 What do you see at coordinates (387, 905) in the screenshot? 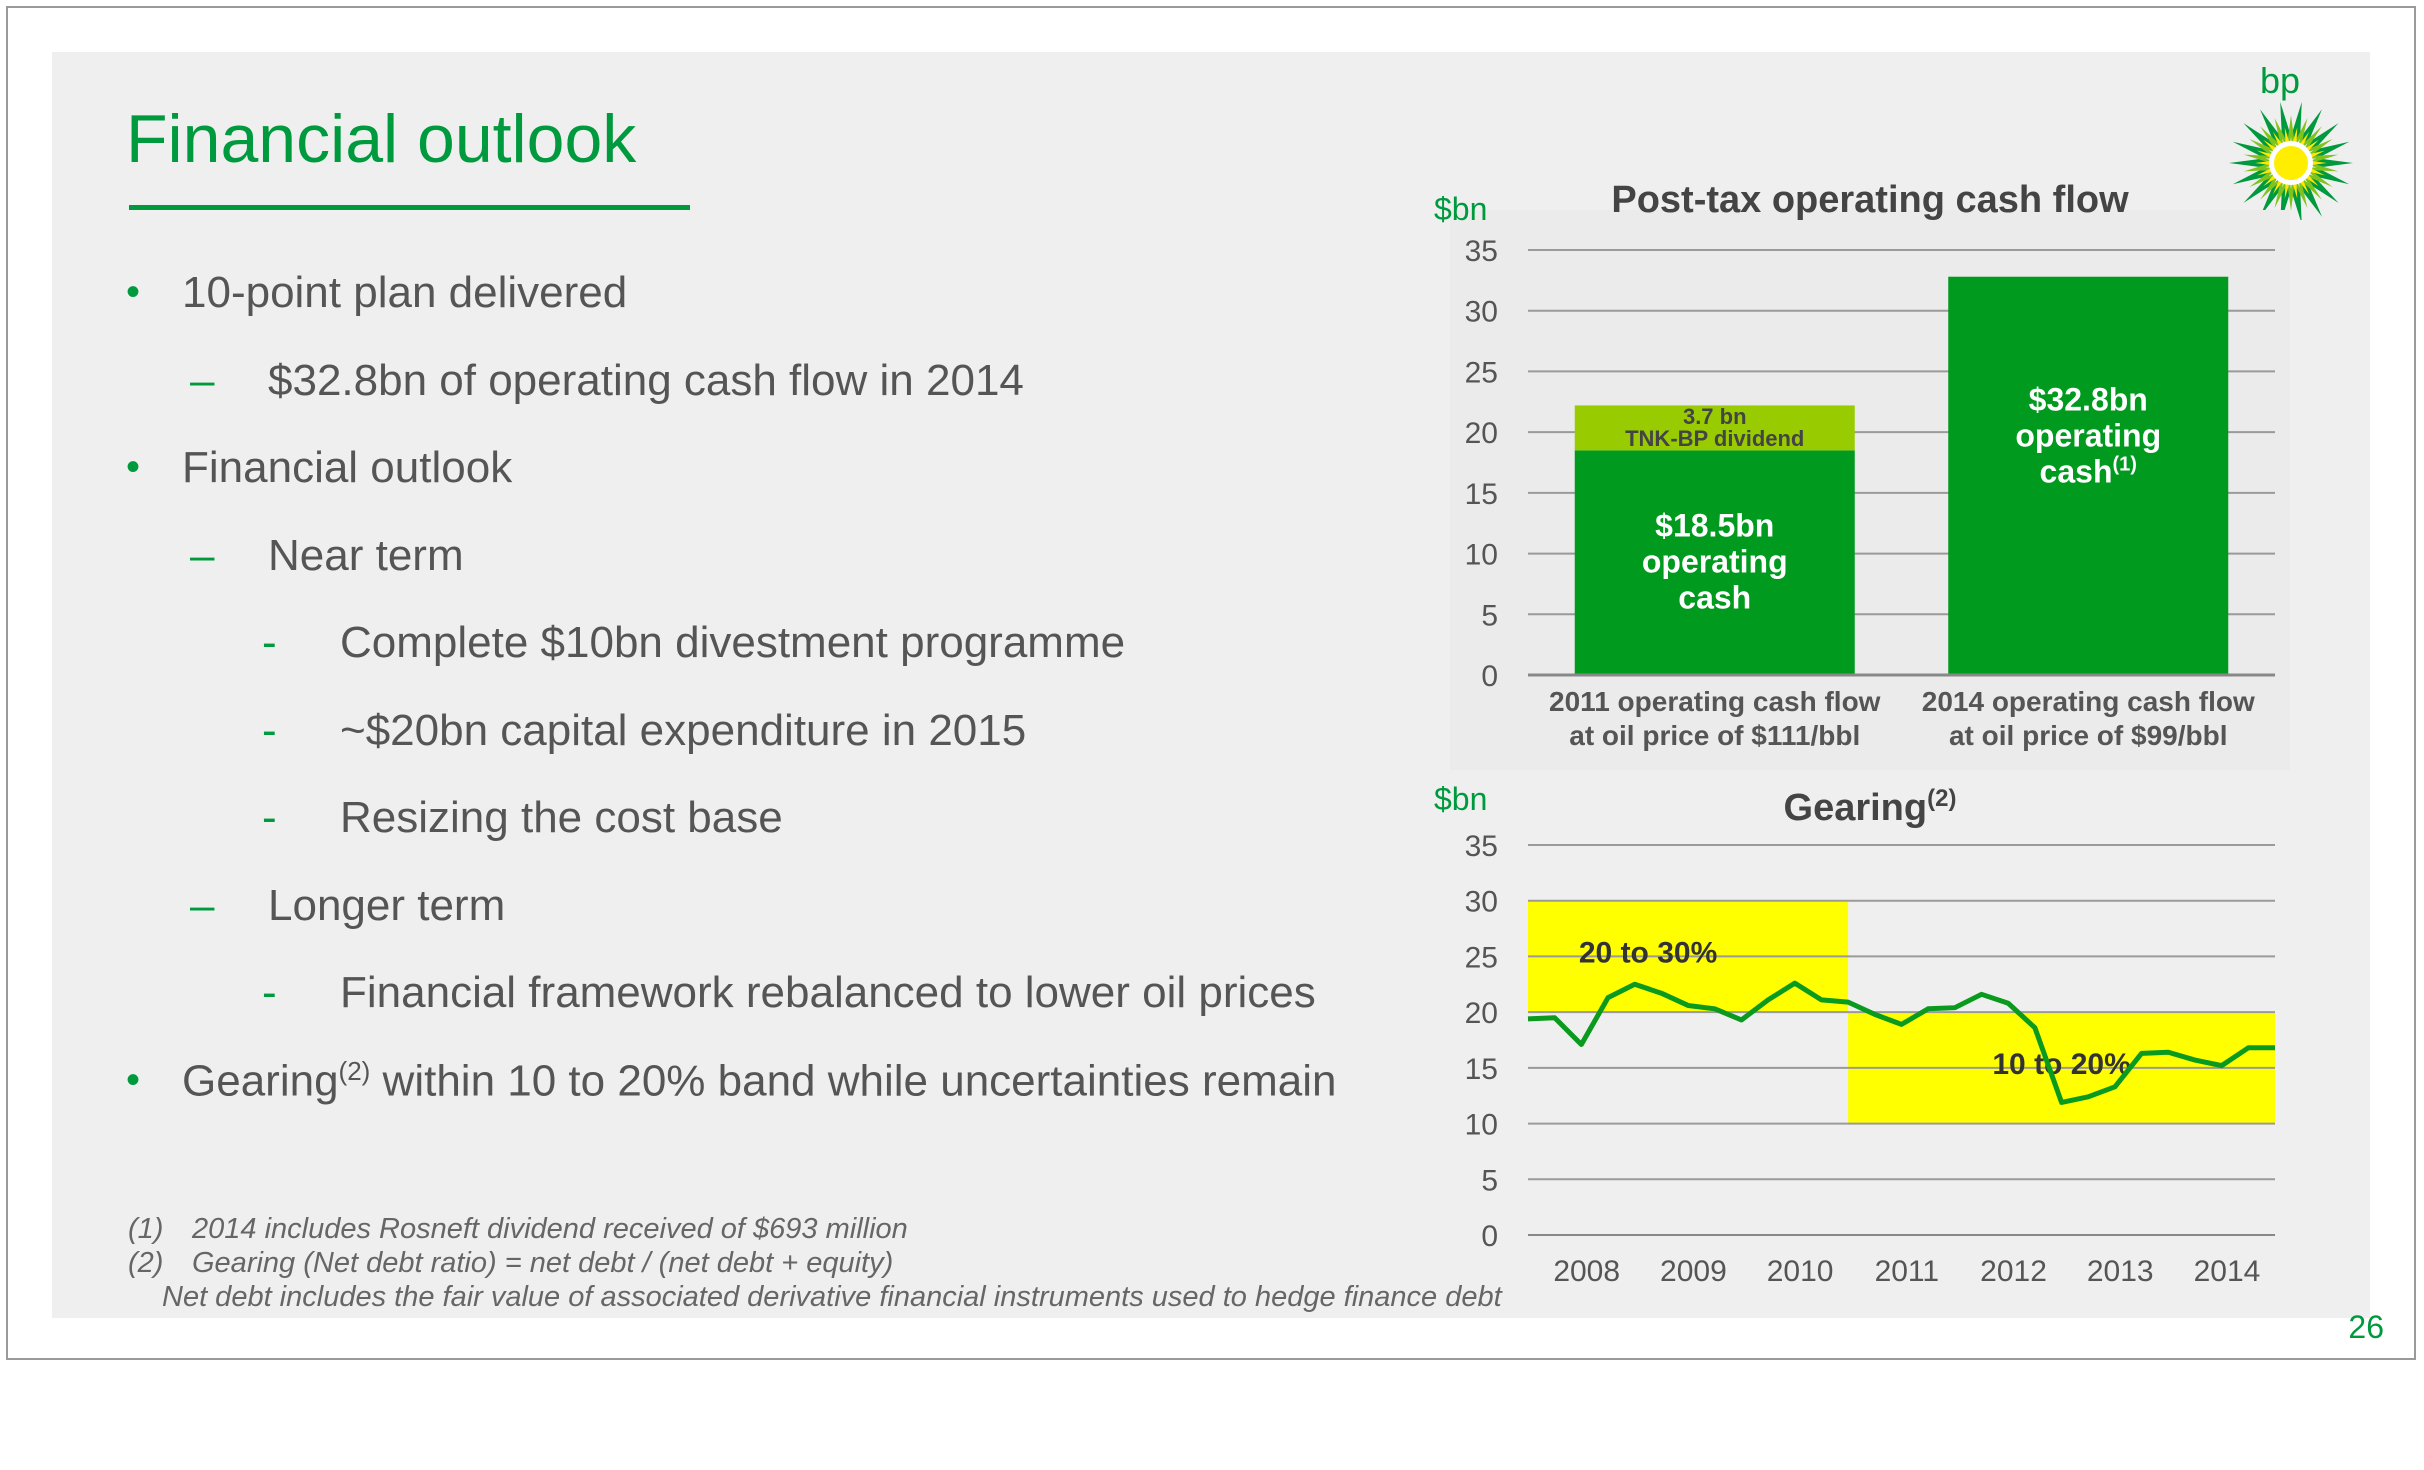
I see `bullet-text: Longer term` at bounding box center [387, 905].